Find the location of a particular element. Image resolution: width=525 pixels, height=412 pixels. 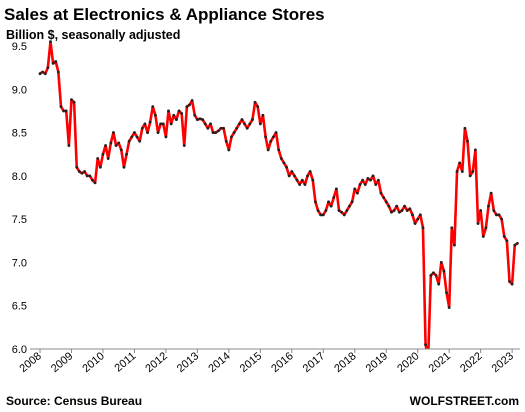

x-tick-label: 2010 is located at coordinates (93, 362).